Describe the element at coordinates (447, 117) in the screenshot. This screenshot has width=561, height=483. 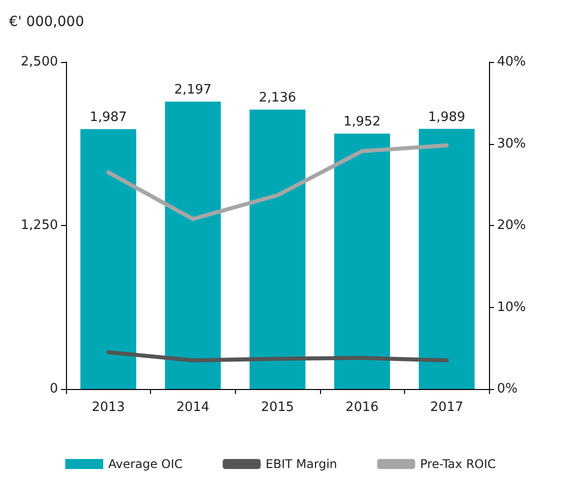
I see `data-label: 1,989` at that location.